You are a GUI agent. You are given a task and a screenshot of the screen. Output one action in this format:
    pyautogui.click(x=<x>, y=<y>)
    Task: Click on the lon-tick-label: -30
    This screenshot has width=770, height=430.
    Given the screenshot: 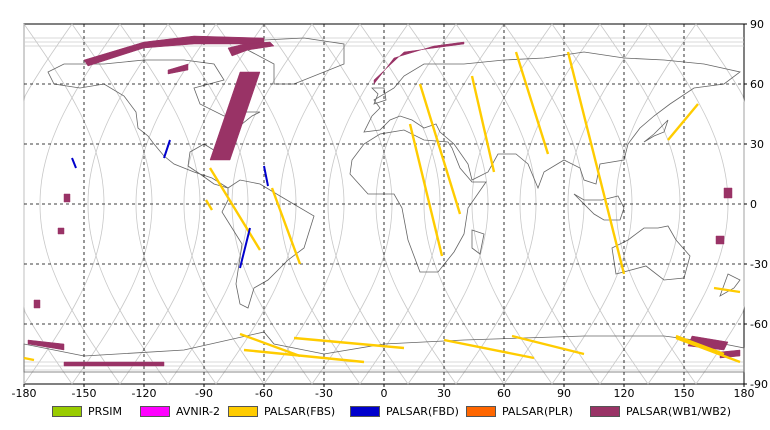 What is the action you would take?
    pyautogui.click(x=324, y=393)
    